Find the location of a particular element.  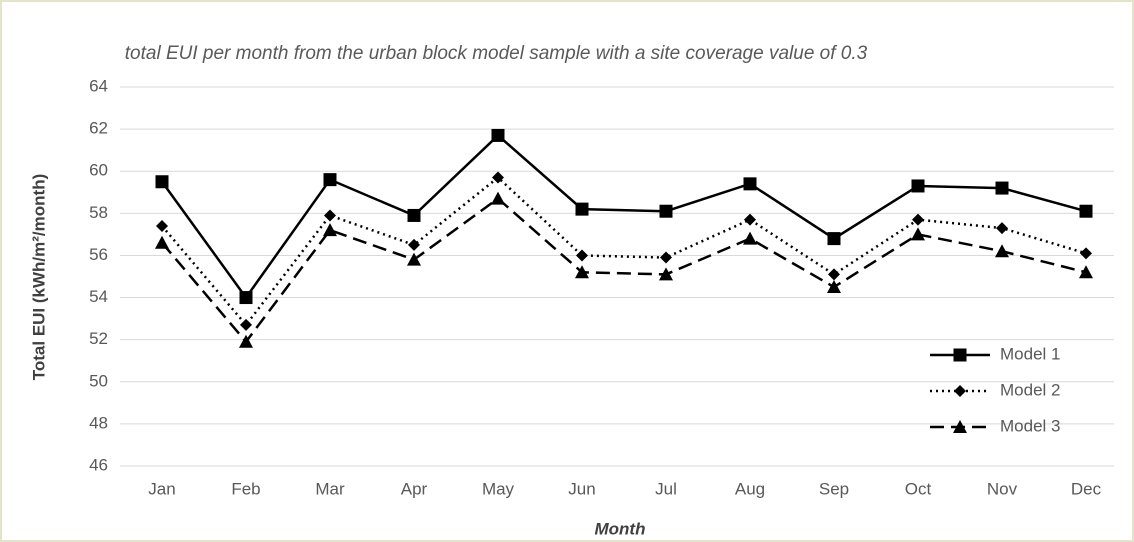

y-tick-label: 58 is located at coordinates (98, 212).